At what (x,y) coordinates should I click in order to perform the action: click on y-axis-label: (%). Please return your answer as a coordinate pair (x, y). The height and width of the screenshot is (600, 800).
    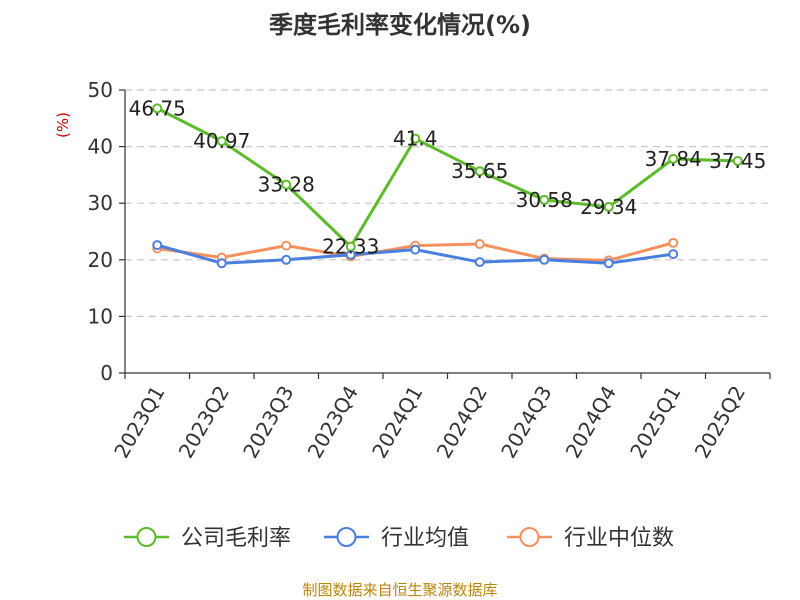
    Looking at the image, I should click on (63, 125).